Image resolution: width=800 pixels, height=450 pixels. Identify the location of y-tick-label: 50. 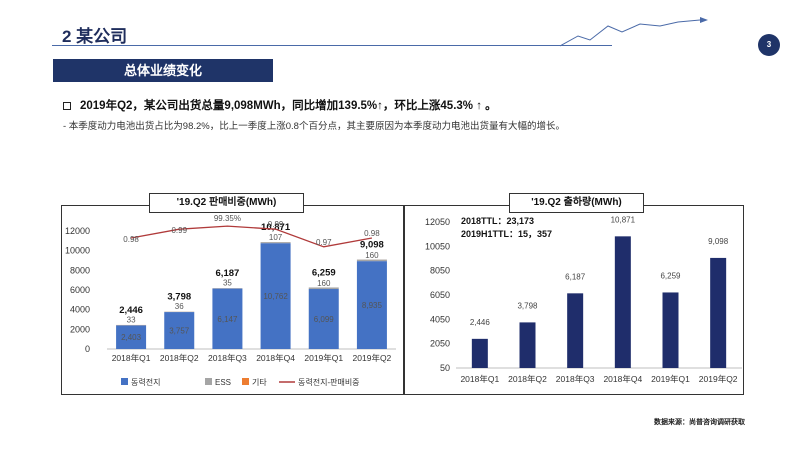
(445, 368).